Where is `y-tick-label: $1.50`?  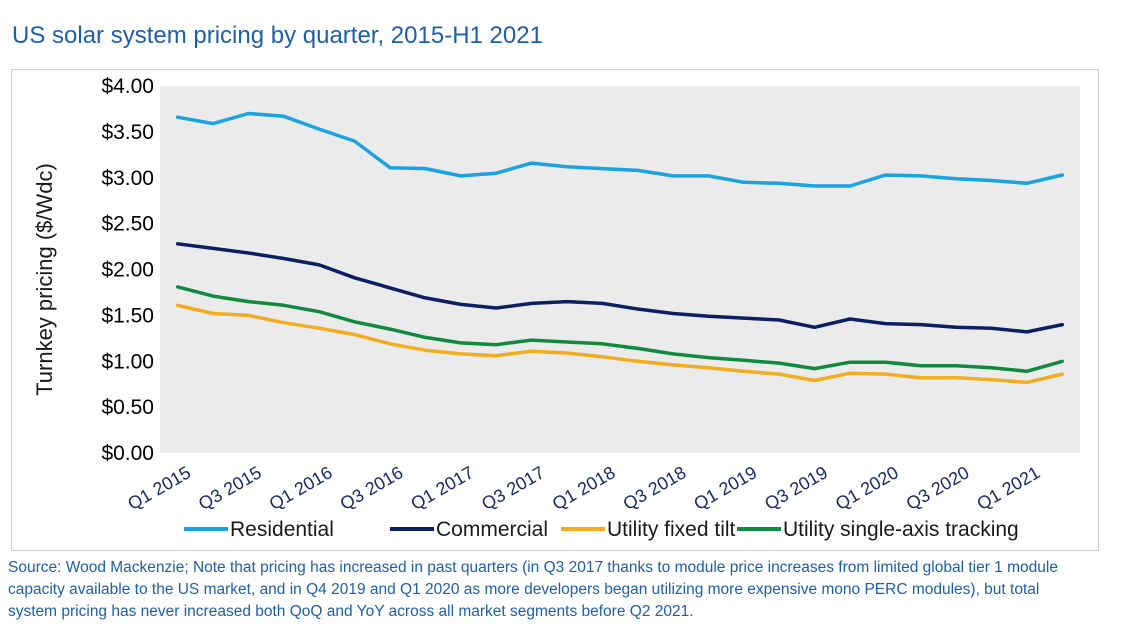 y-tick-label: $1.50 is located at coordinates (127, 315).